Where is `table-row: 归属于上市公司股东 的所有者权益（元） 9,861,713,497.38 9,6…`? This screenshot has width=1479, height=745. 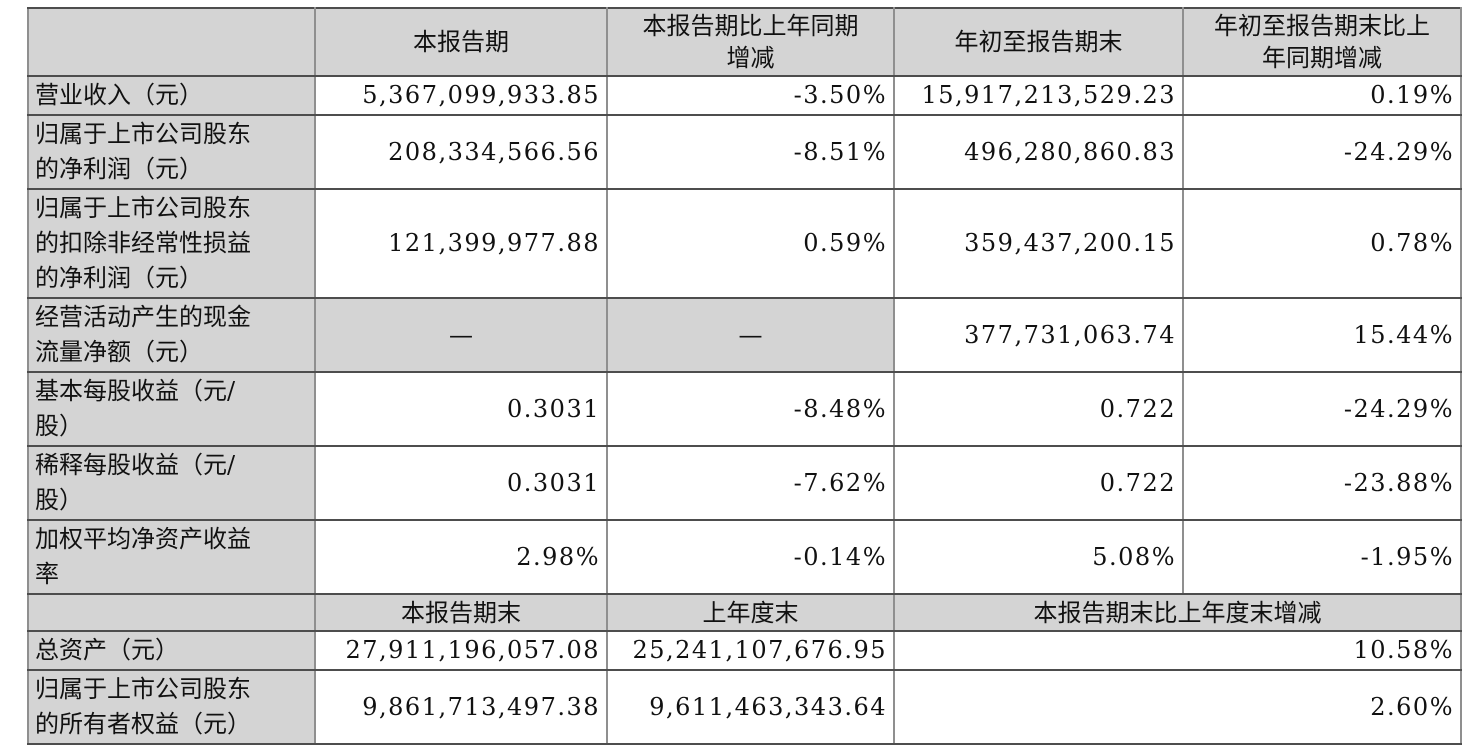
table-row: 归属于上市公司股东 的所有者权益（元） 9,861,713,497.38 9,6… is located at coordinates (744, 707).